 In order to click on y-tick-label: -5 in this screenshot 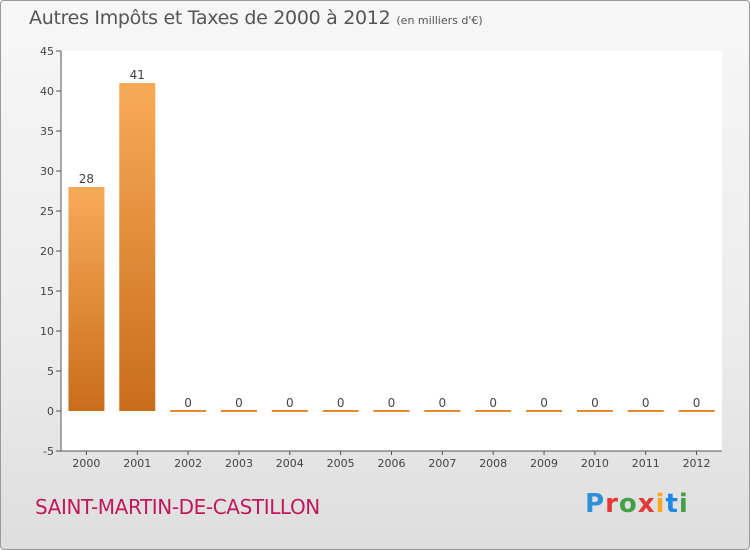, I will do `click(48, 451)`.